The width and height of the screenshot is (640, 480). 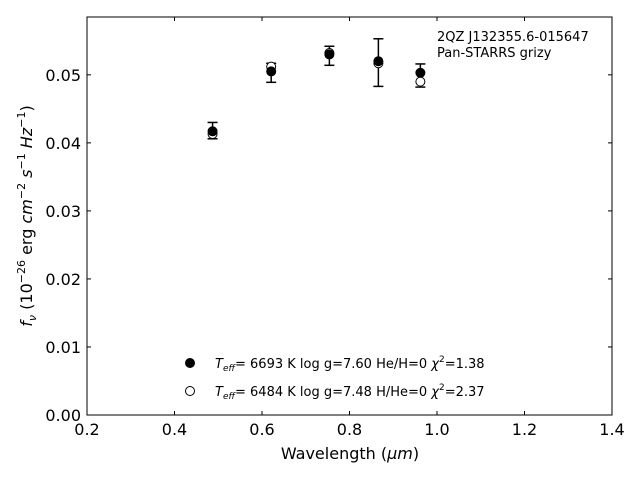 What do you see at coordinates (63, 415) in the screenshot?
I see `y-tick-label: 0.00` at bounding box center [63, 415].